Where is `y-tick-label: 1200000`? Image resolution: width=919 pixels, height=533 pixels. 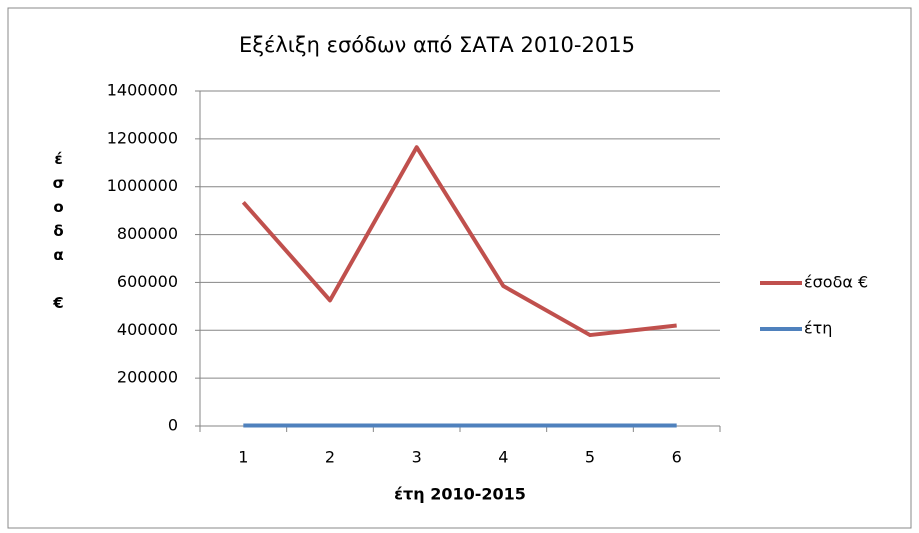 y-tick-label: 1200000 is located at coordinates (142, 137).